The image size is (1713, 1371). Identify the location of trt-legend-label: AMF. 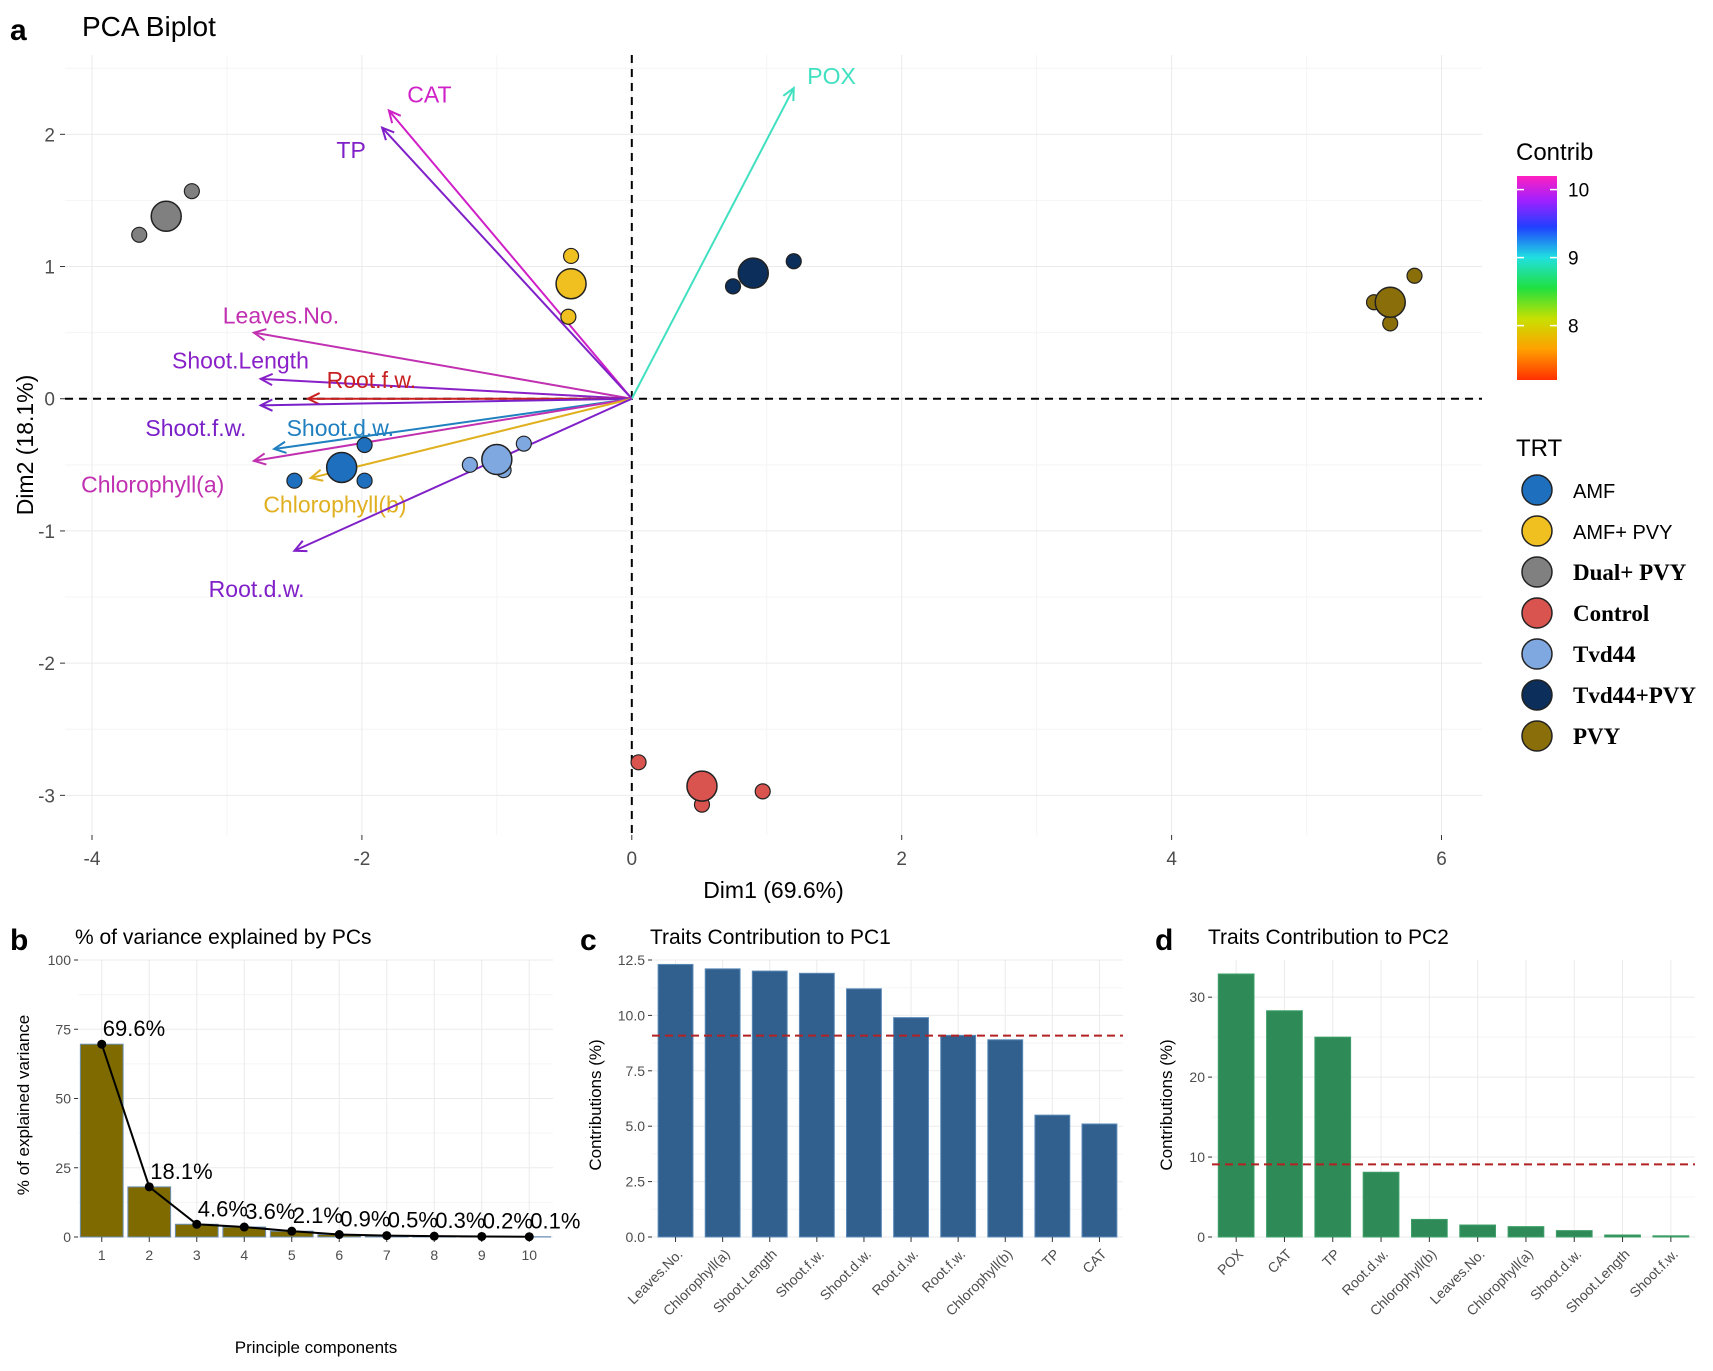
(1594, 492).